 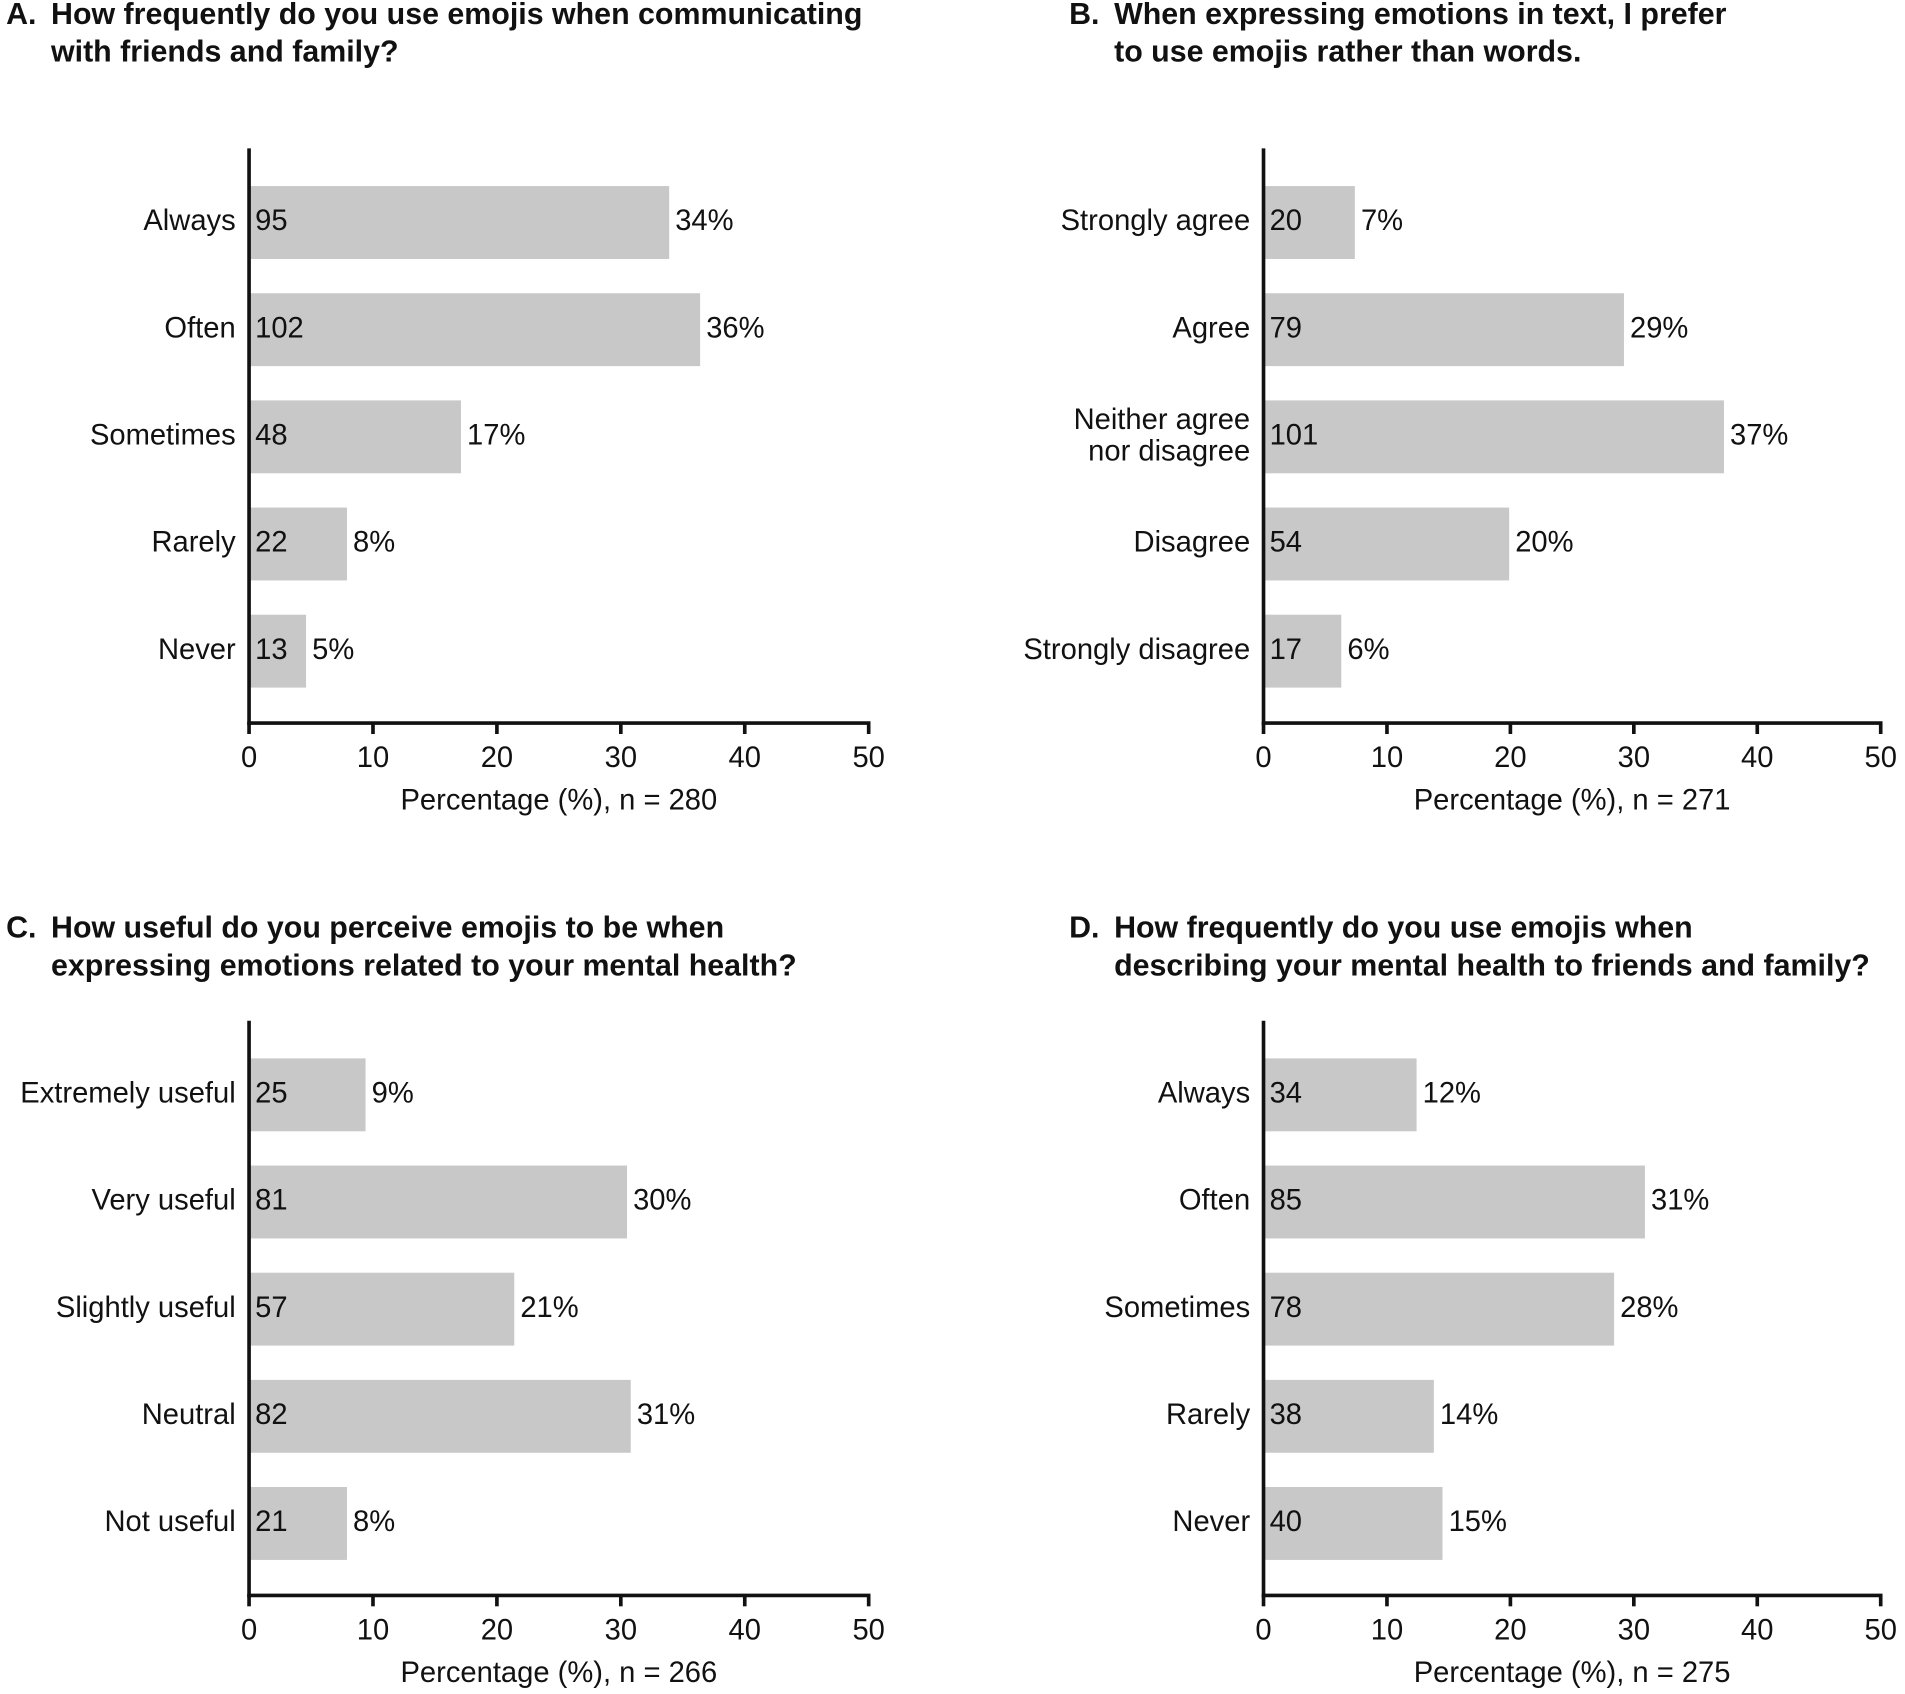 What do you see at coordinates (1286, 650) in the screenshot?
I see `count-label: 17` at bounding box center [1286, 650].